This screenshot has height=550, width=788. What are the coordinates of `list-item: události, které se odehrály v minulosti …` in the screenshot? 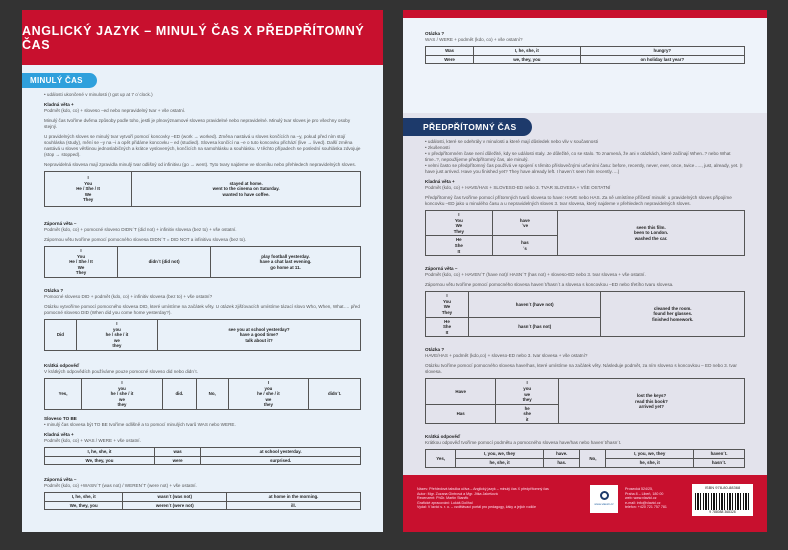 It's located at (585, 142).